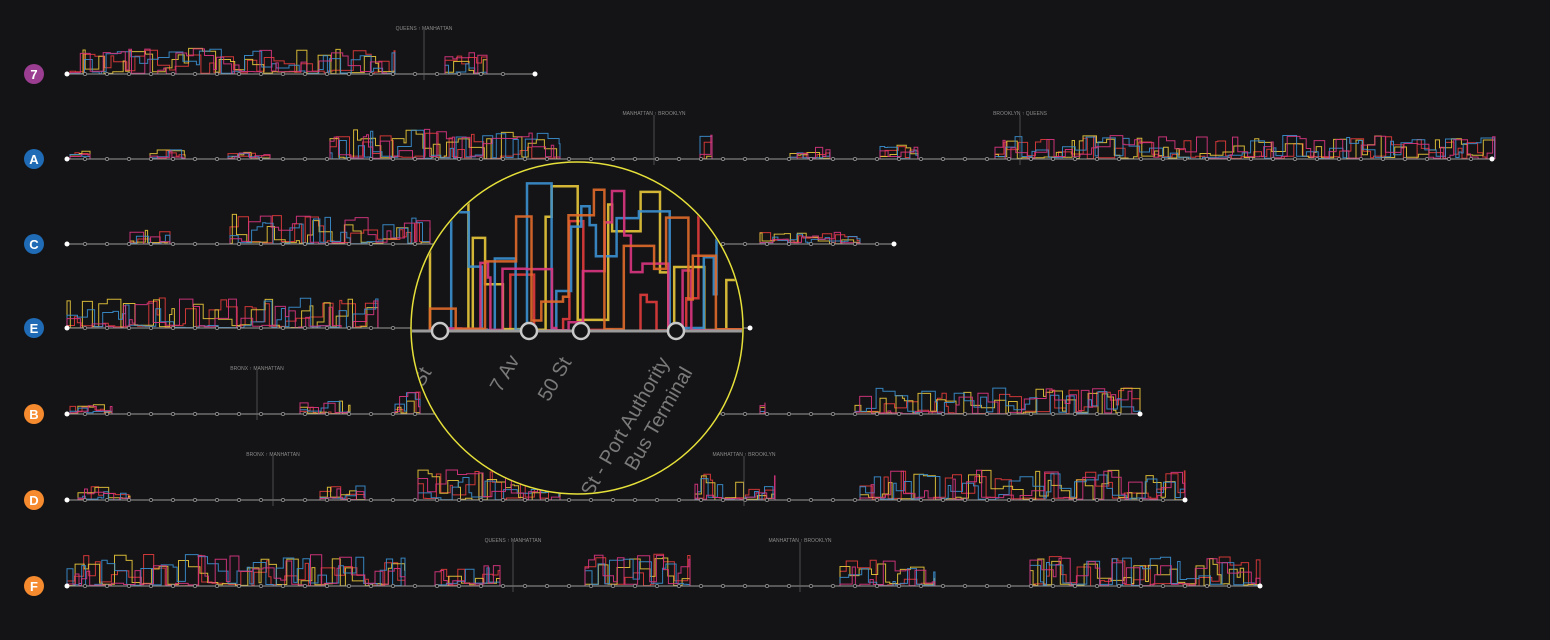  I want to click on line-badge-text: A, so click(34, 159).